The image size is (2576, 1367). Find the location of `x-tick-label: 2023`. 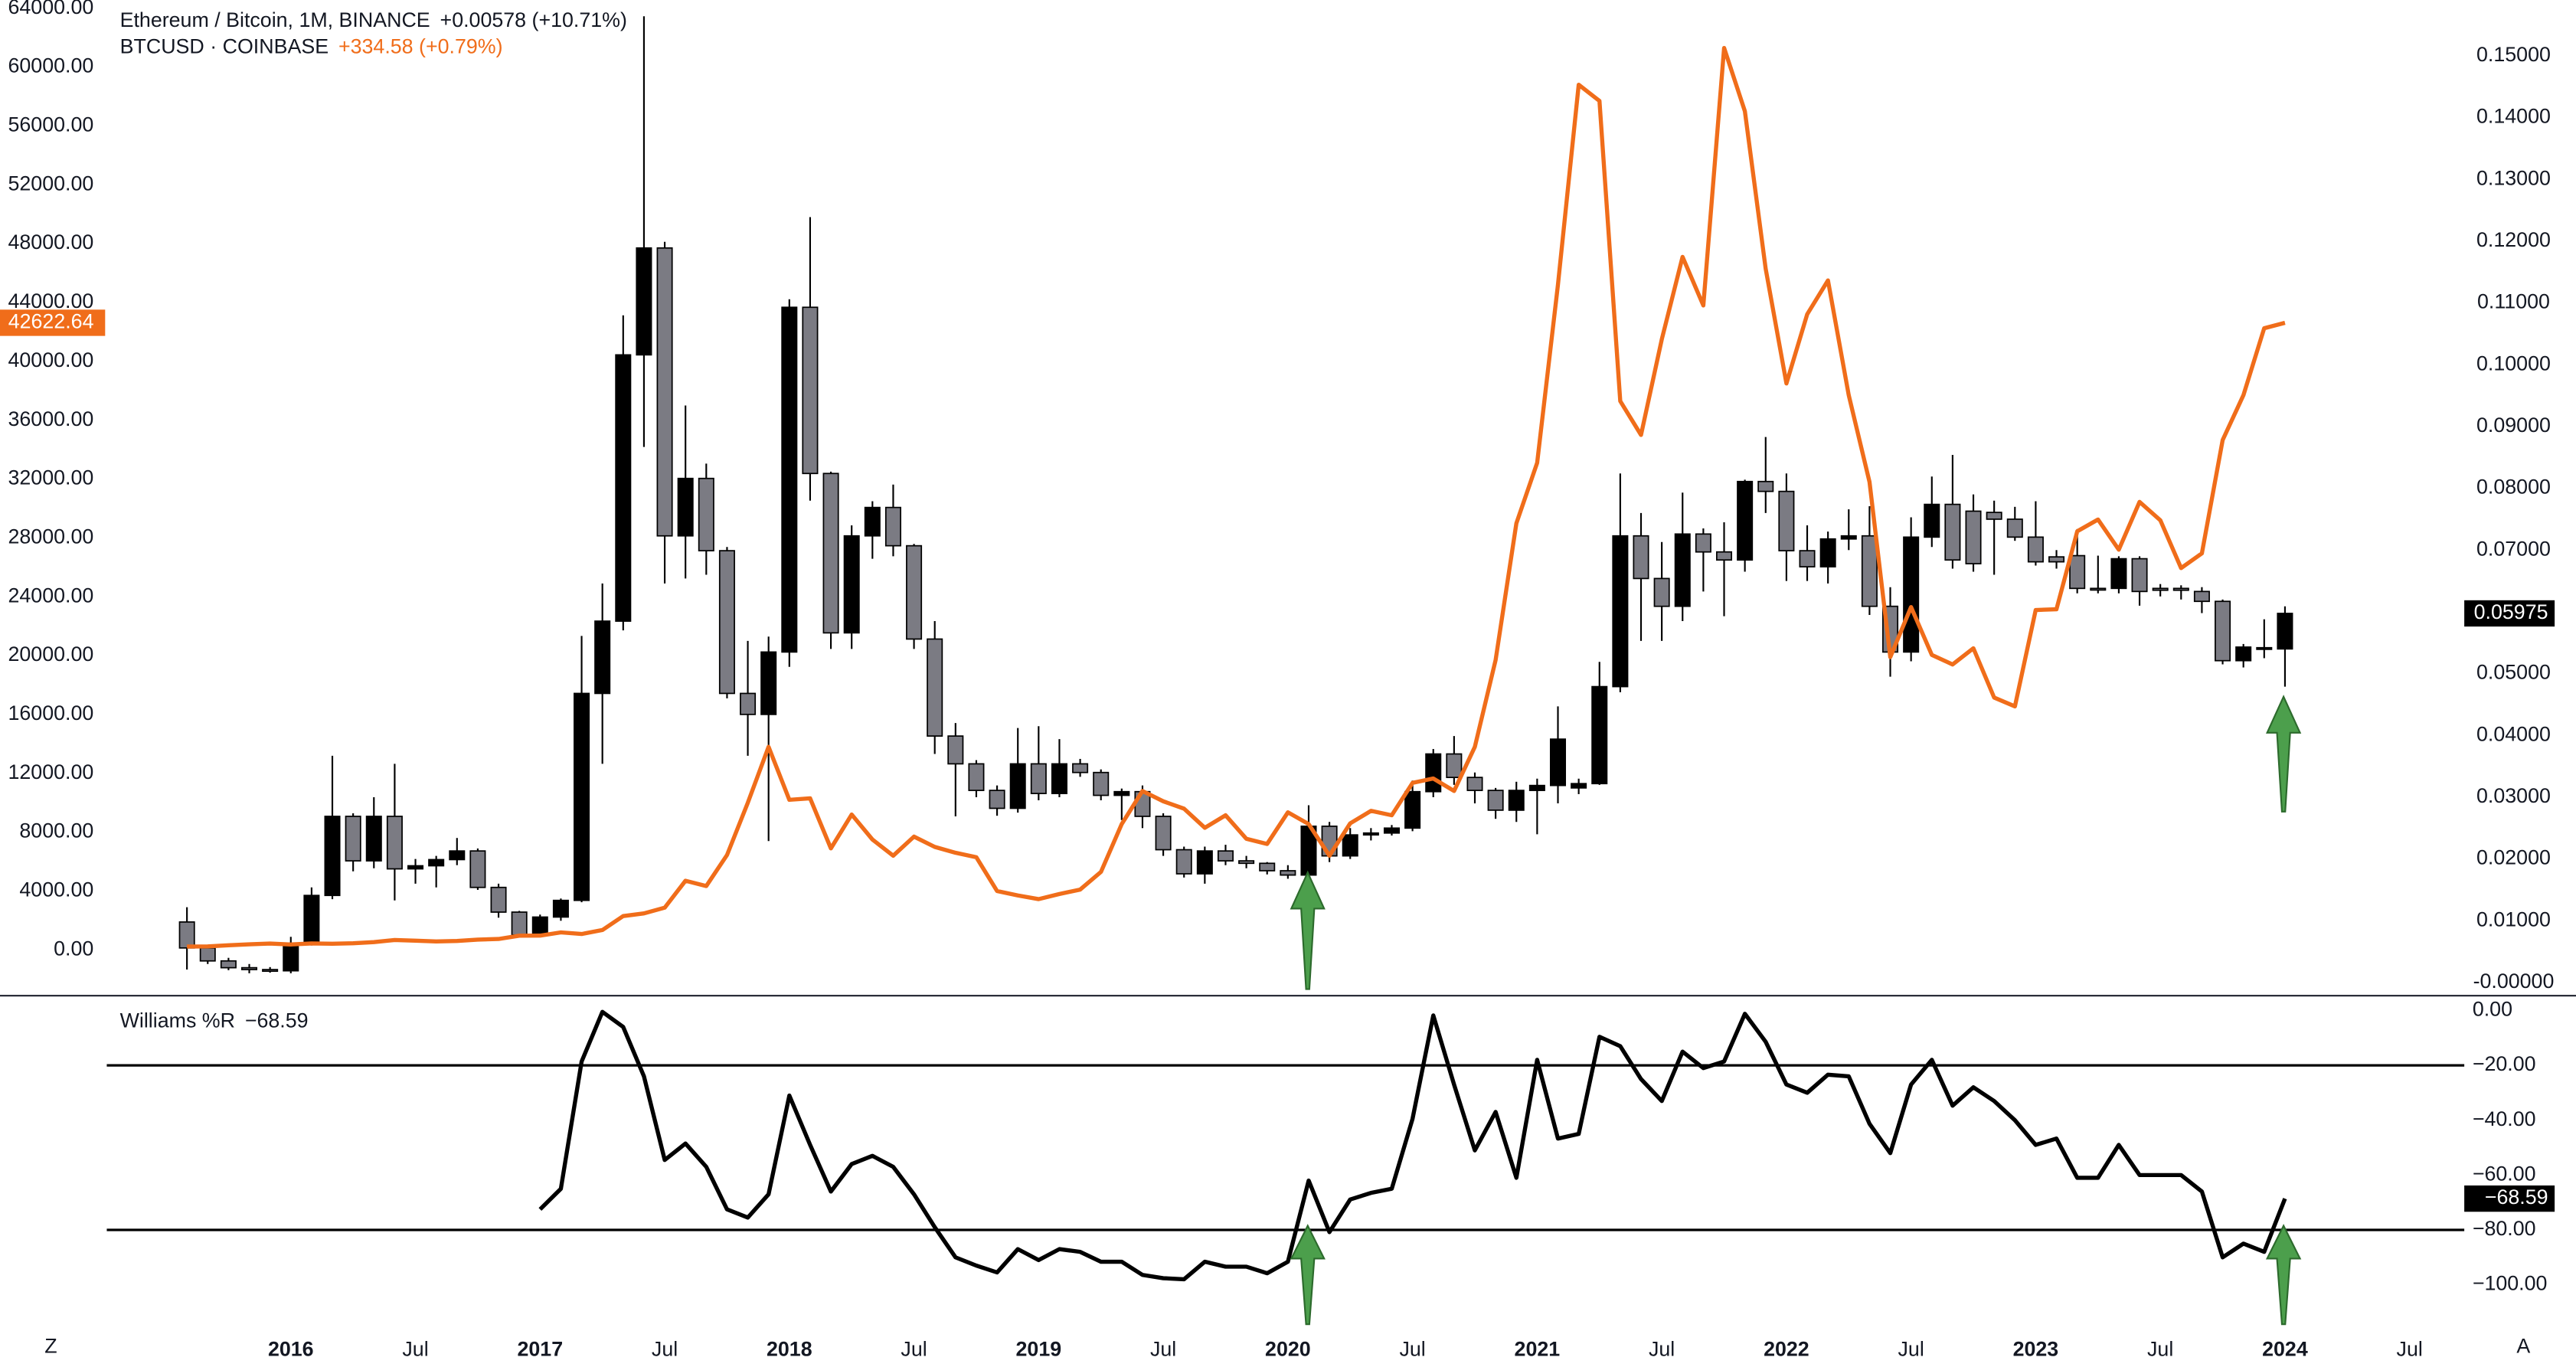

x-tick-label: 2023 is located at coordinates (2036, 1349).